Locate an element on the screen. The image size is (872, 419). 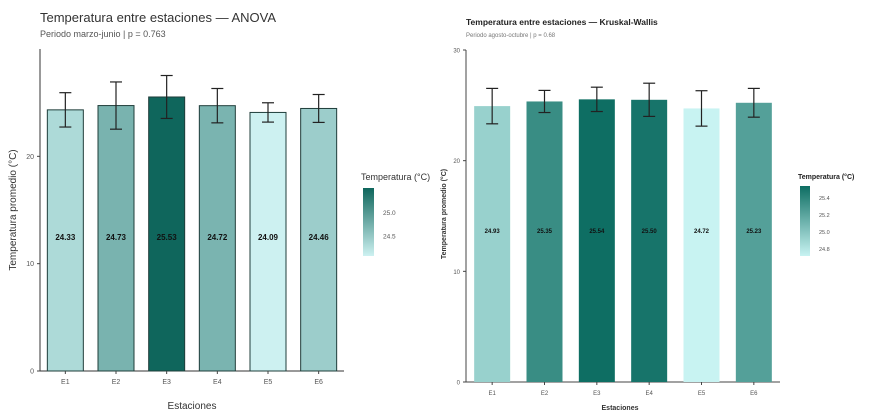
panel1-error-bars is located at coordinates (192, 102).